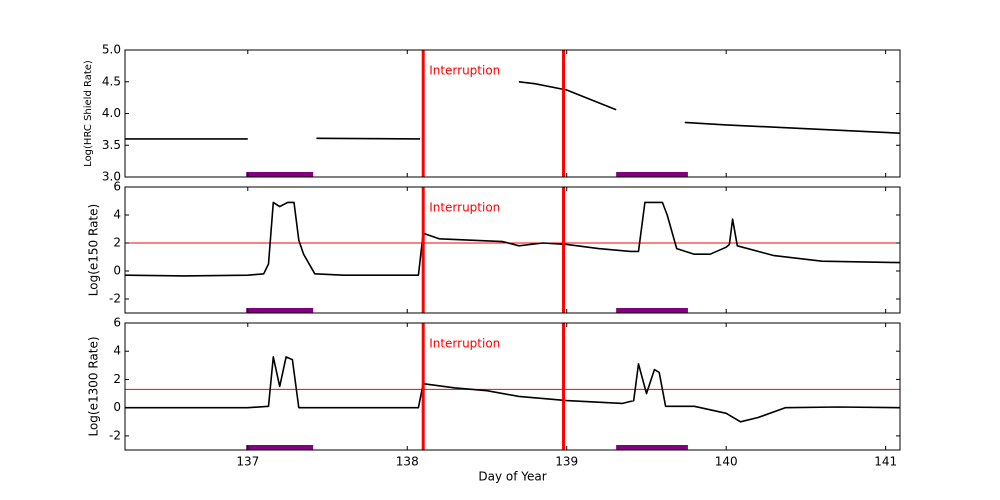 Image resolution: width=1000 pixels, height=500 pixels. I want to click on y-axis-label: Log(e1300 Rate), so click(94, 386).